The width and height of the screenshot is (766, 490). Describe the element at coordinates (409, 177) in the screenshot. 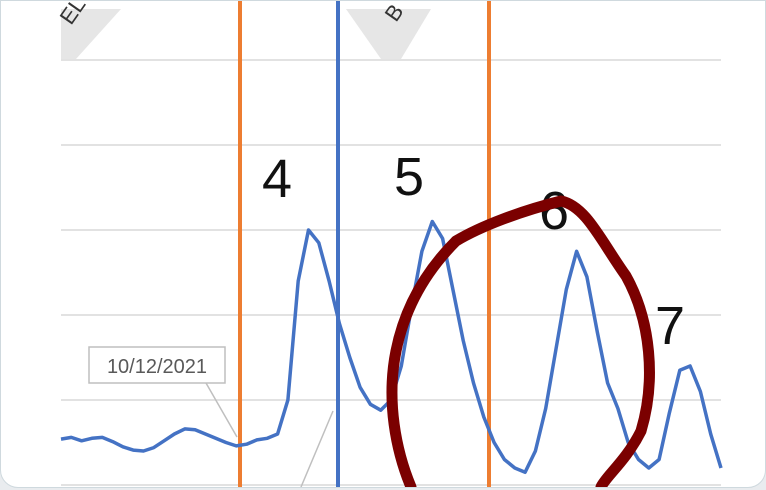

I see `peak-label-5: 5` at that location.